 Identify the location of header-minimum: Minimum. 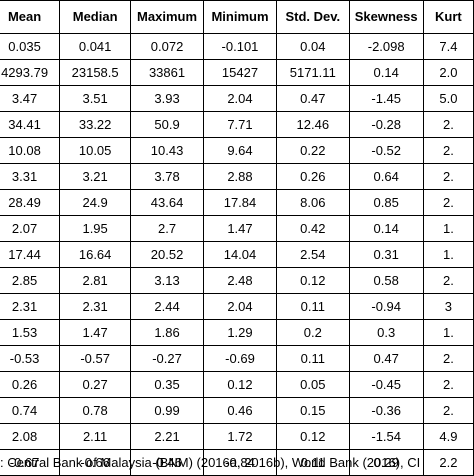
(240, 17).